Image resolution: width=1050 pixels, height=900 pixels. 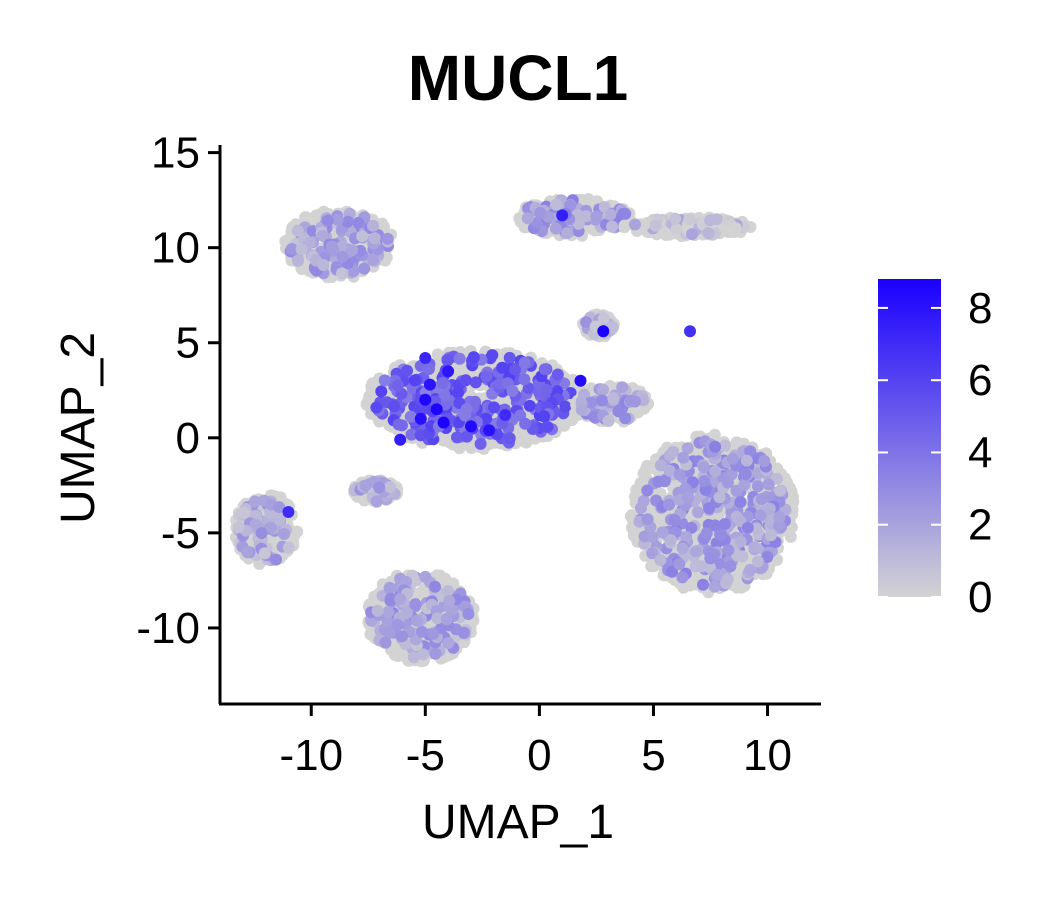 What do you see at coordinates (175, 153) in the screenshot?
I see `y-tick-label: 15` at bounding box center [175, 153].